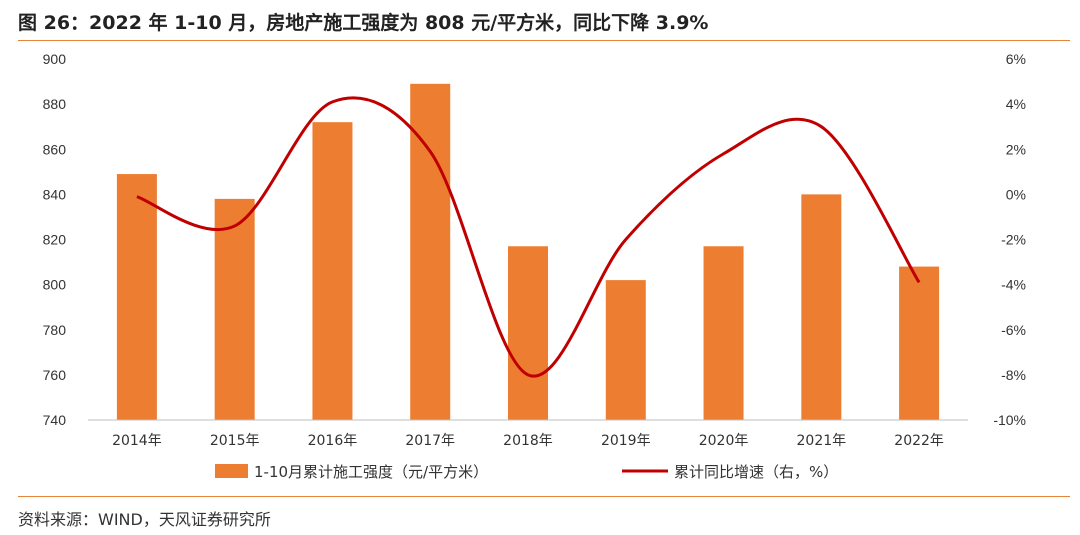 The width and height of the screenshot is (1080, 535). What do you see at coordinates (1013, 240) in the screenshot?
I see `right-tick-label: -2%` at bounding box center [1013, 240].